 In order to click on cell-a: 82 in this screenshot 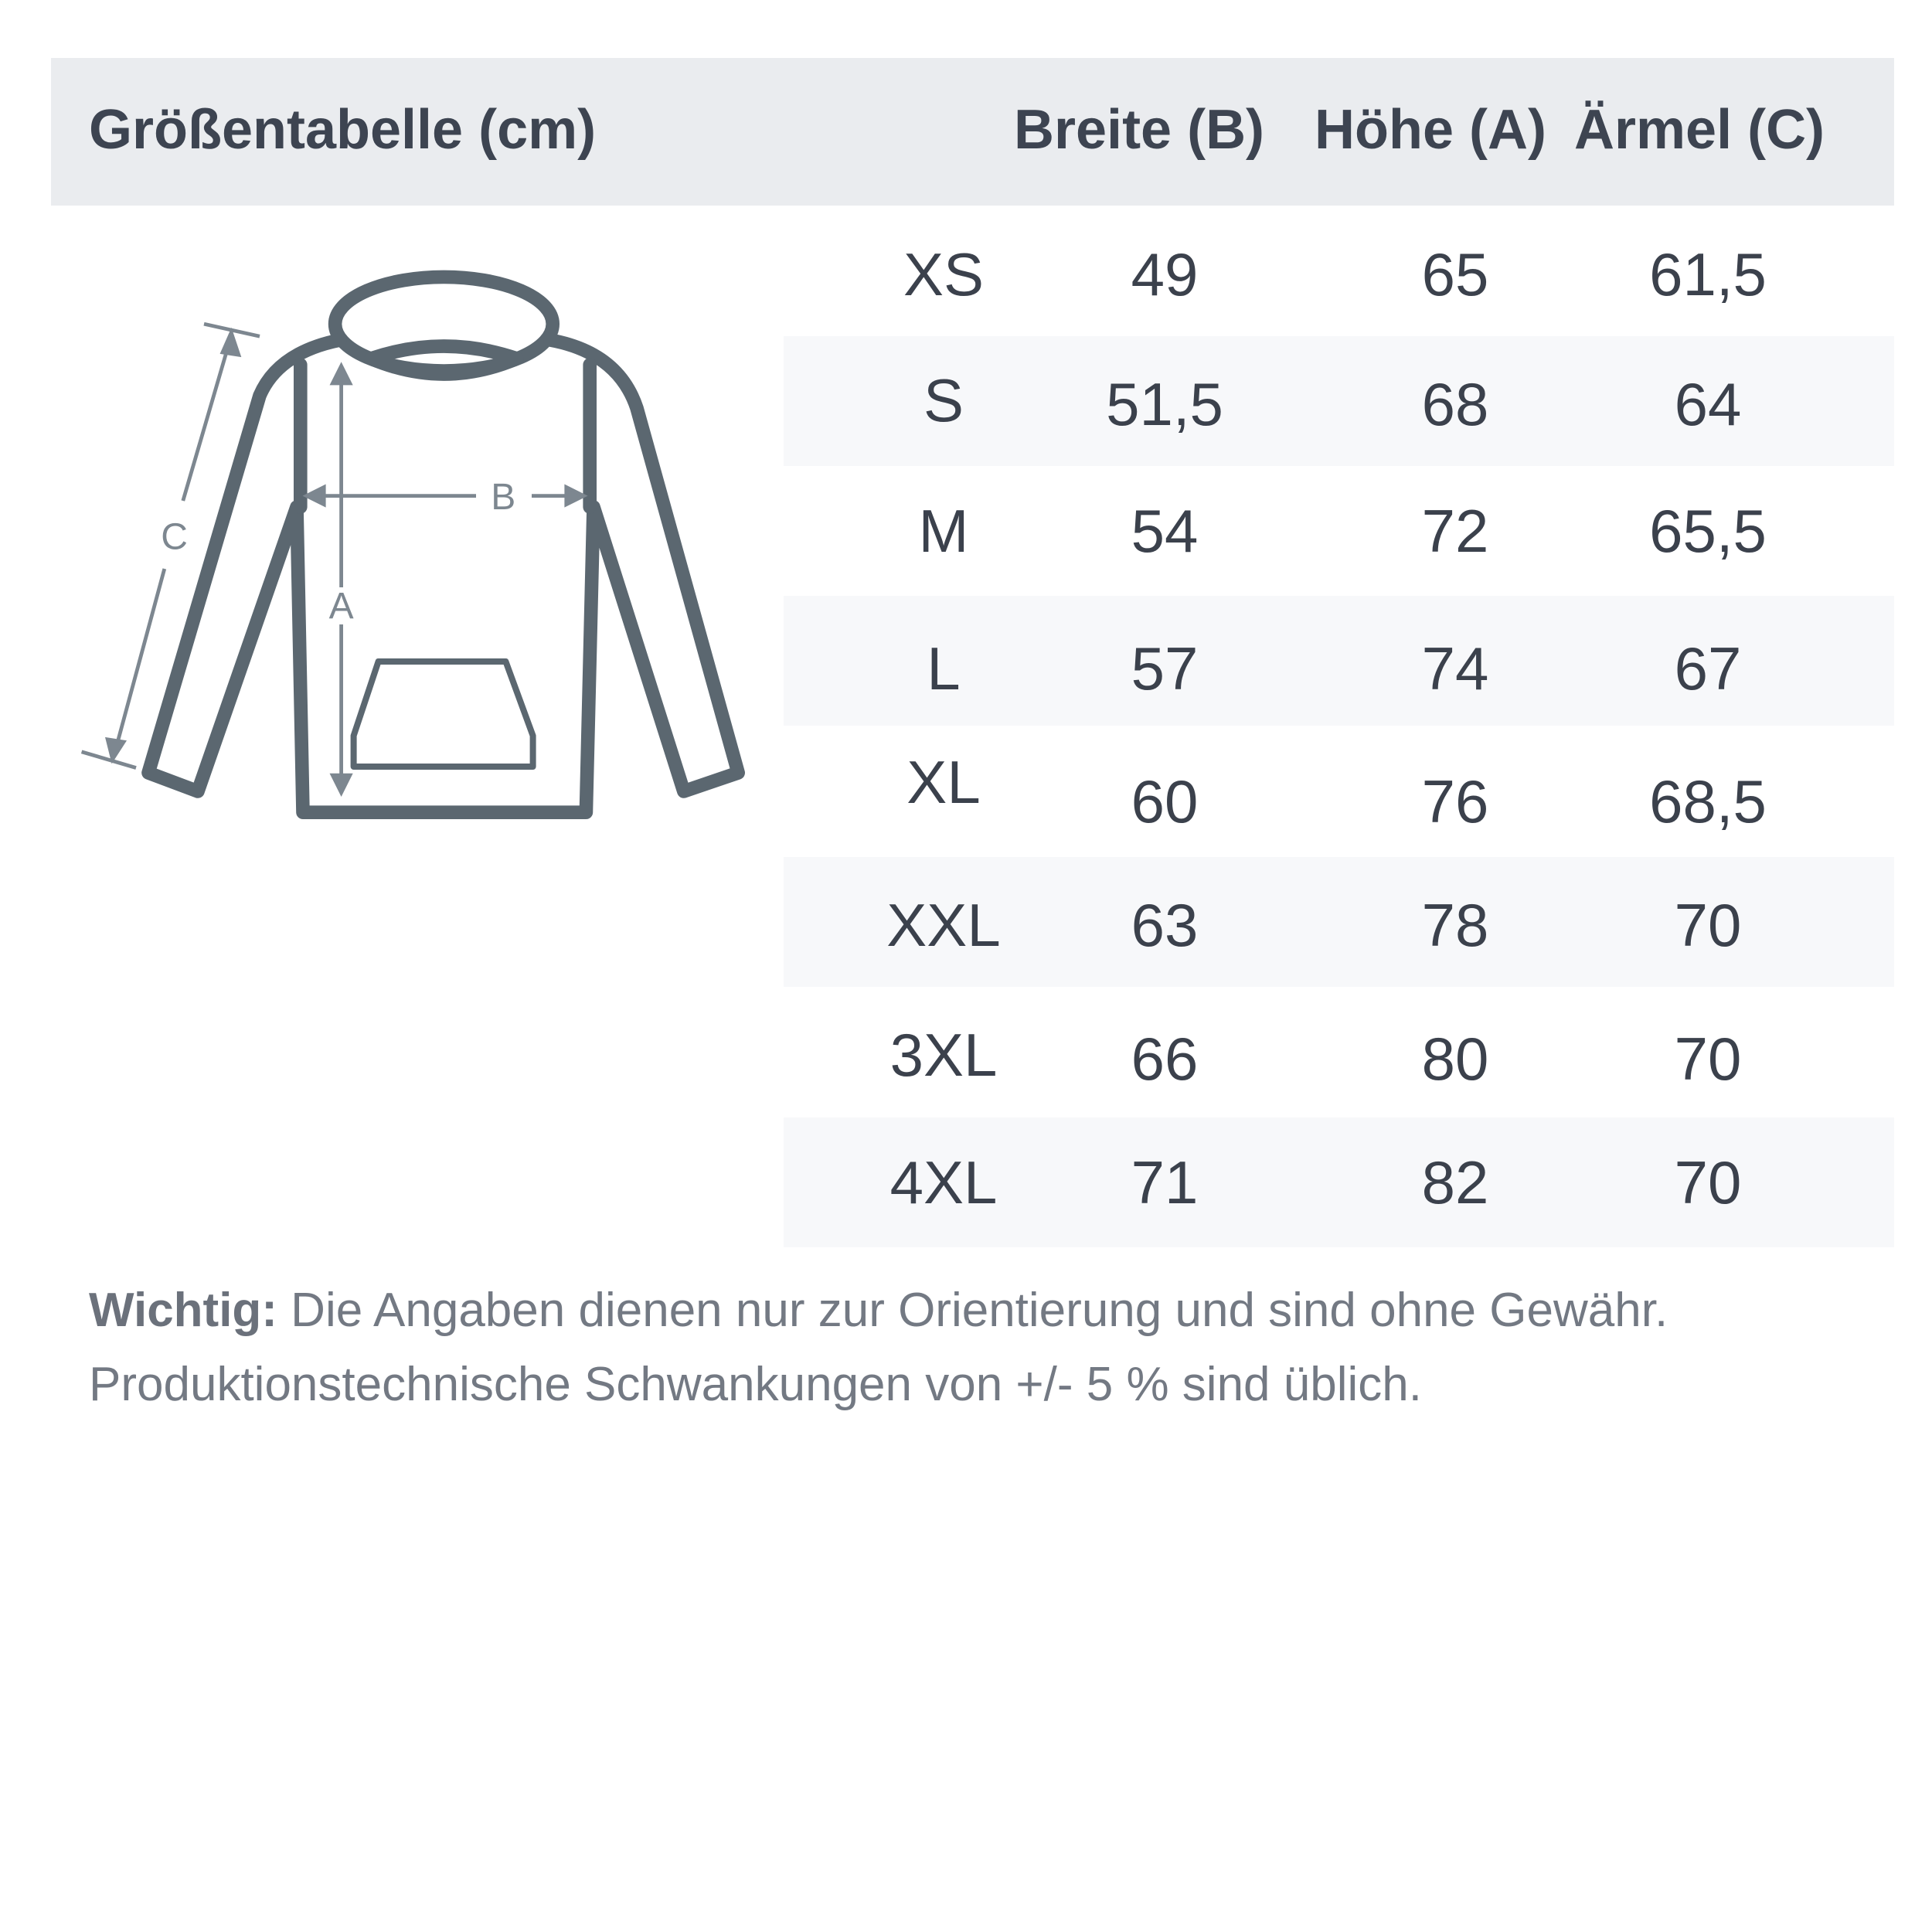, I will do `click(1455, 1182)`.